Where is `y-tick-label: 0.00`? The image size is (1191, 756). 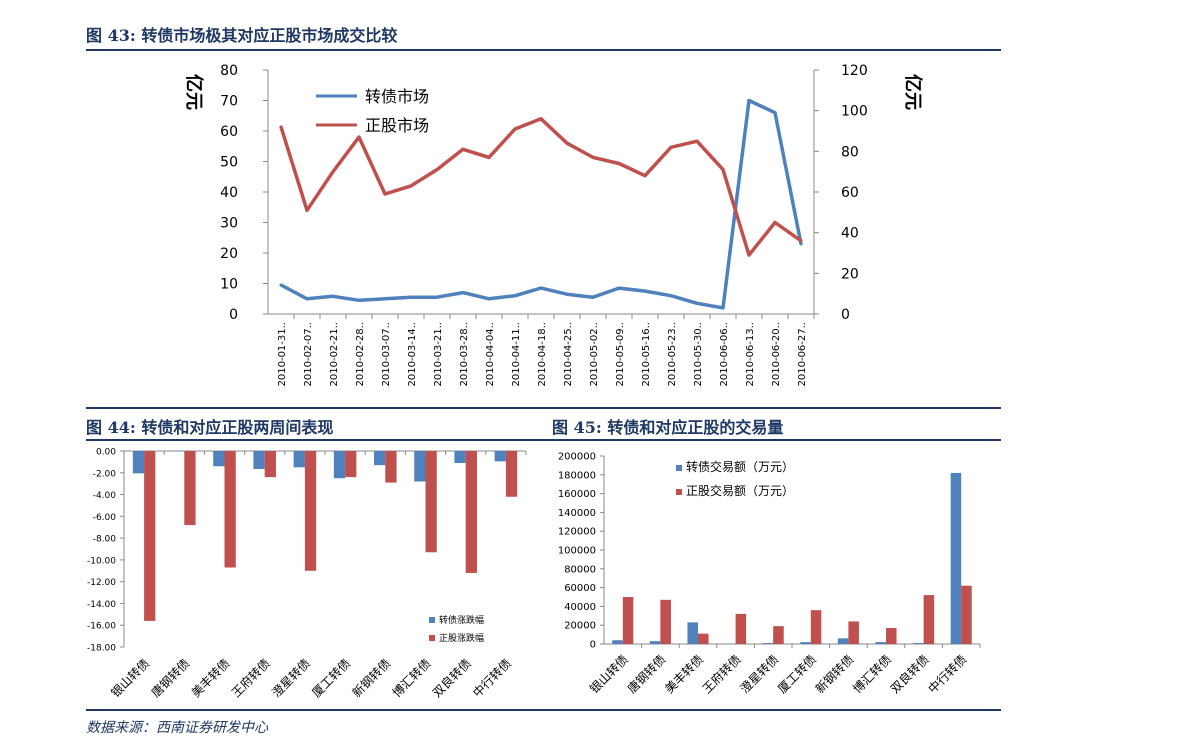 y-tick-label: 0.00 is located at coordinates (106, 453).